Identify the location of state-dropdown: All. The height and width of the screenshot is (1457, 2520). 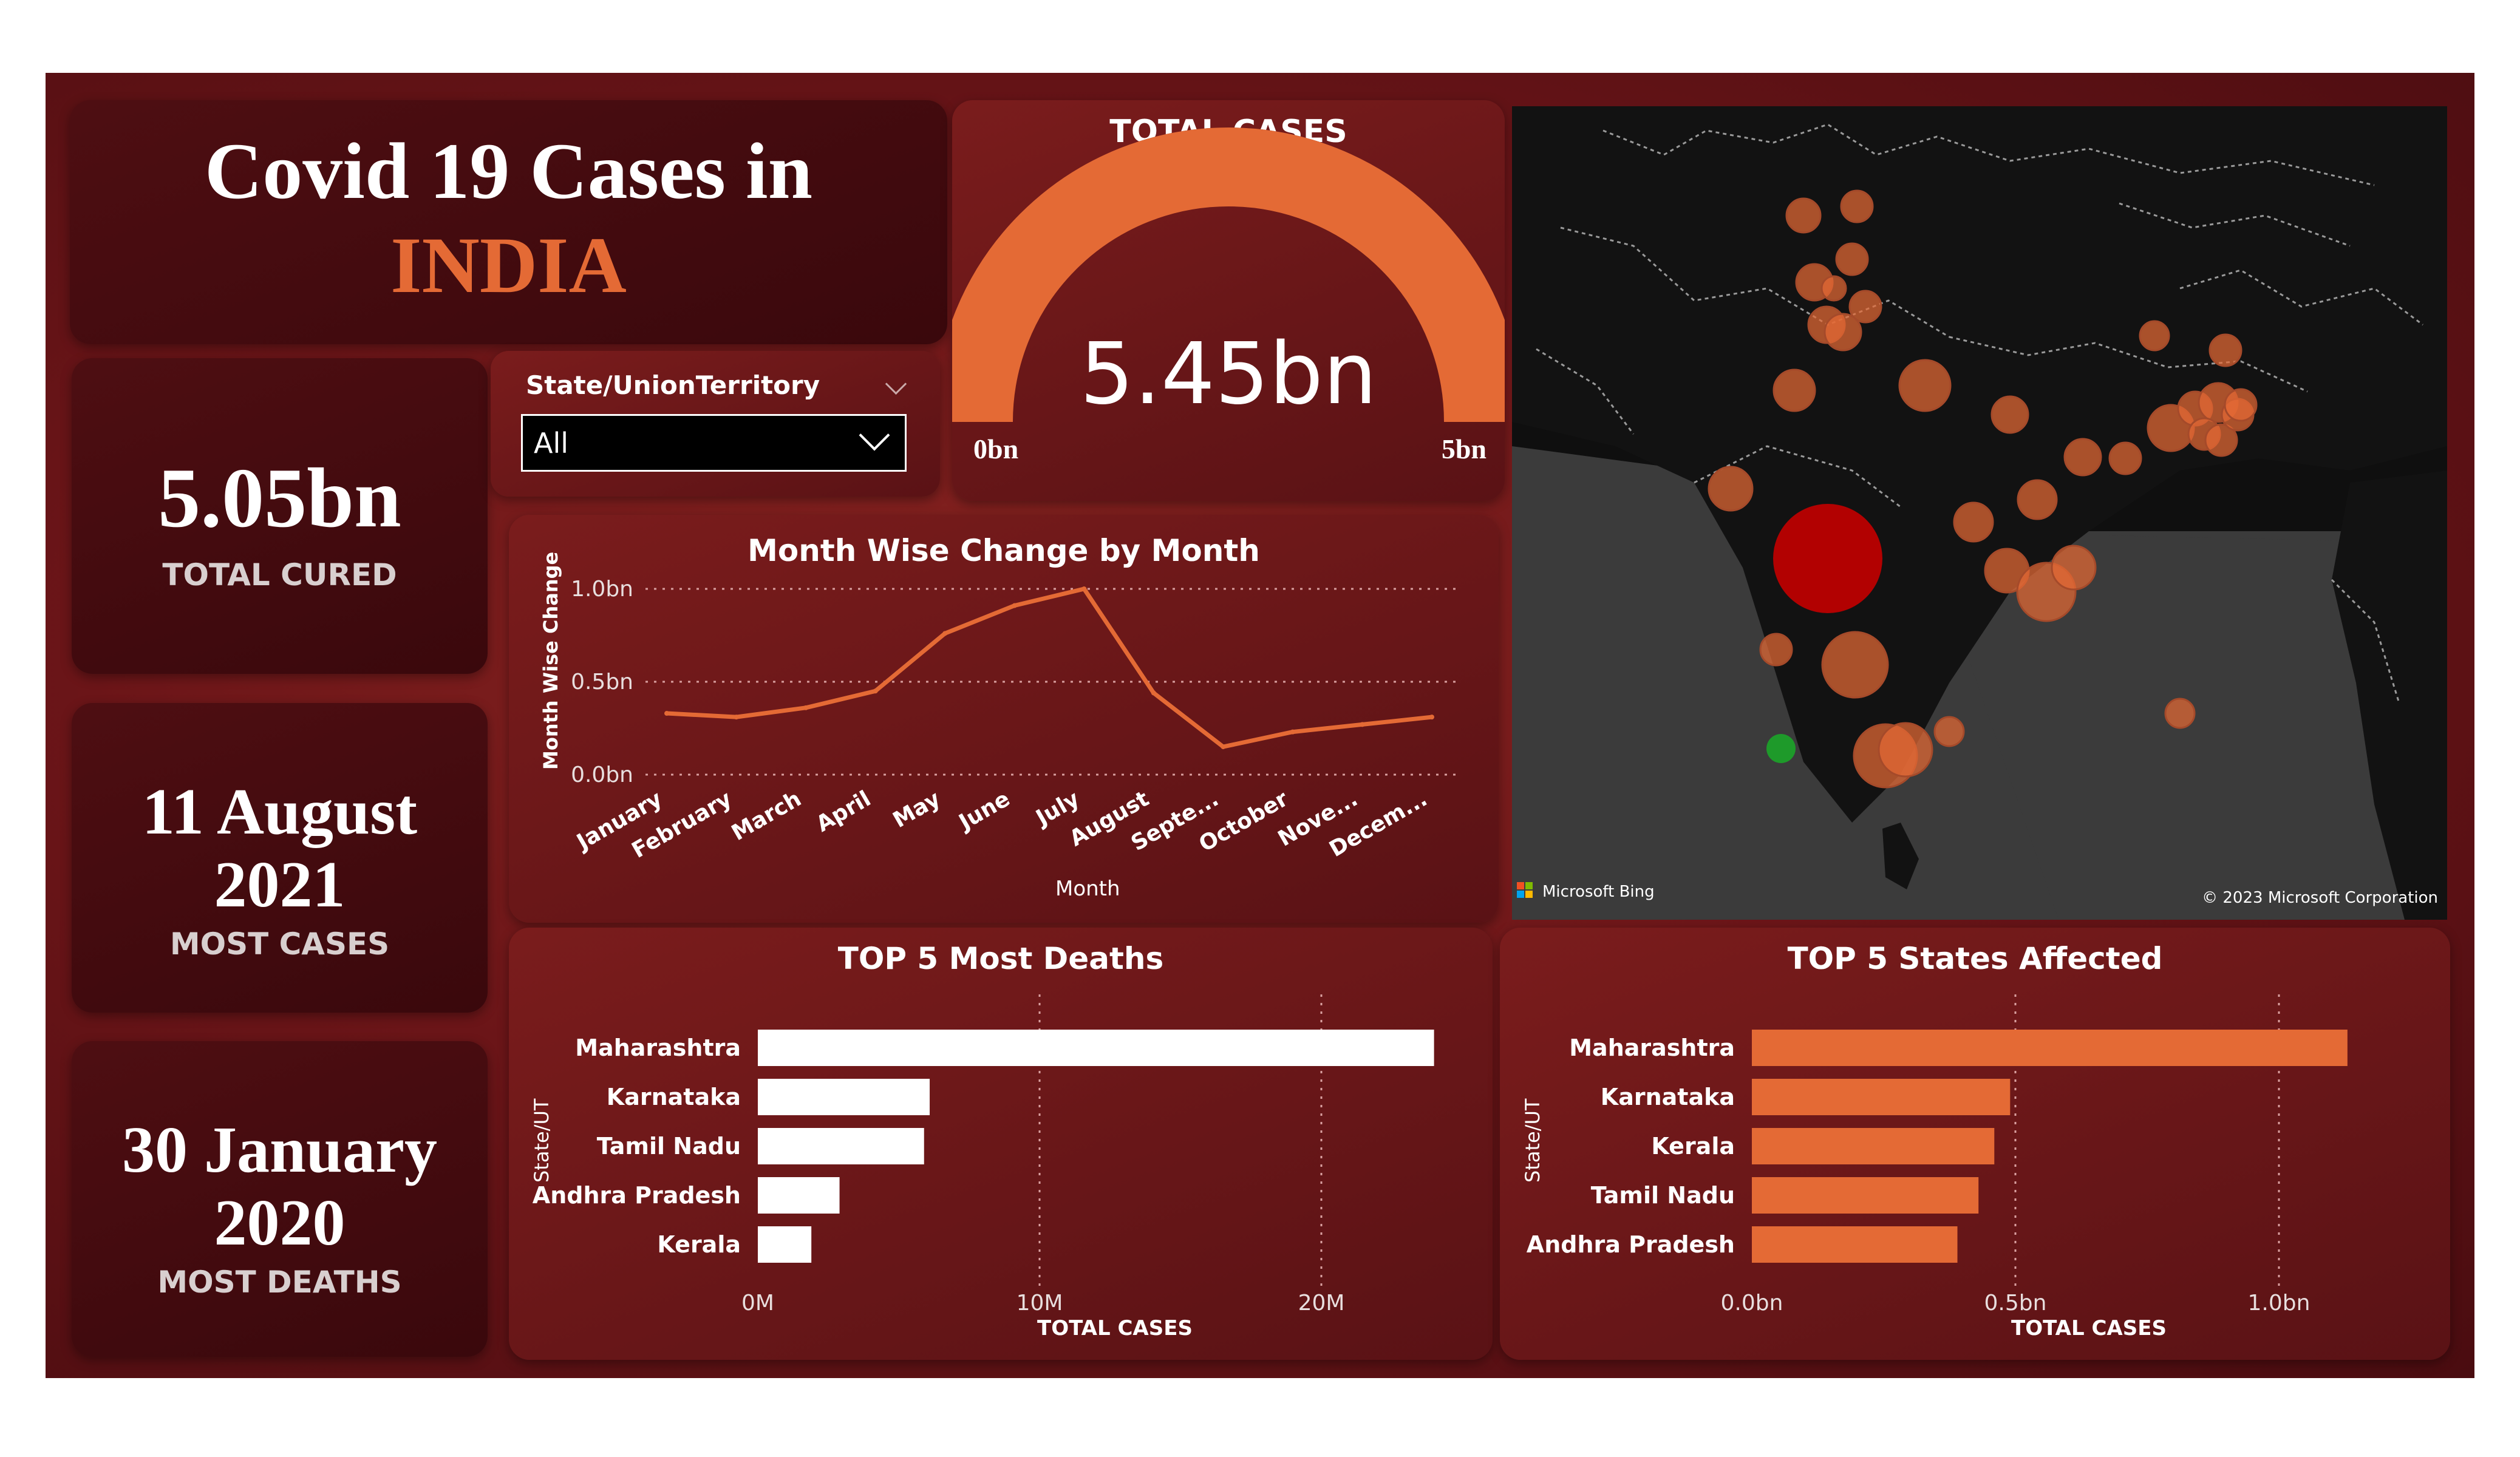
(714, 443).